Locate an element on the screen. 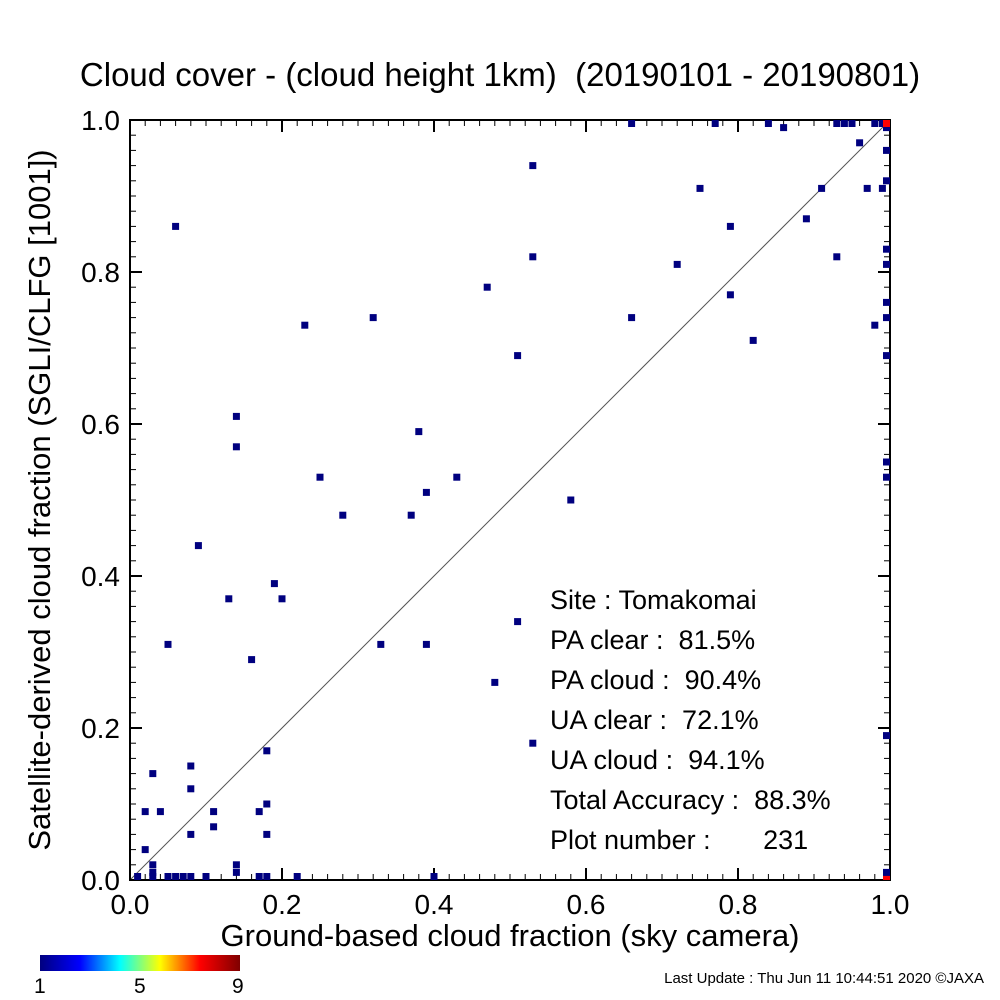 The image size is (1000, 1000). colorbar-tick-max: 9 is located at coordinates (238, 986).